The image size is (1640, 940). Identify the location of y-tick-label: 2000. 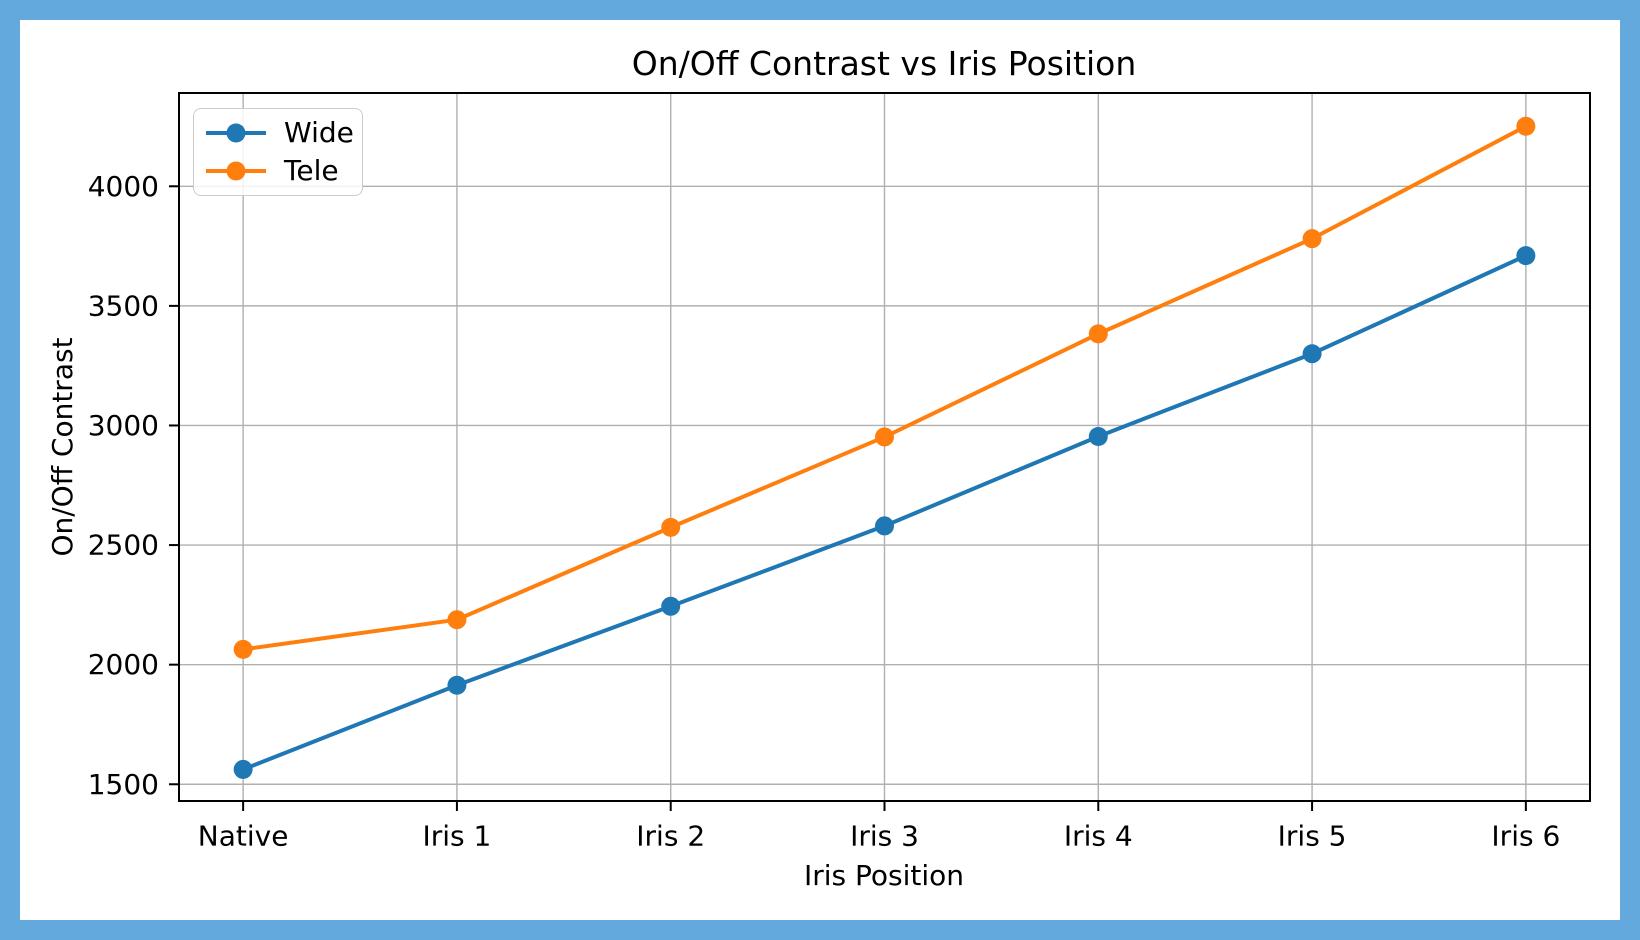
(123, 664).